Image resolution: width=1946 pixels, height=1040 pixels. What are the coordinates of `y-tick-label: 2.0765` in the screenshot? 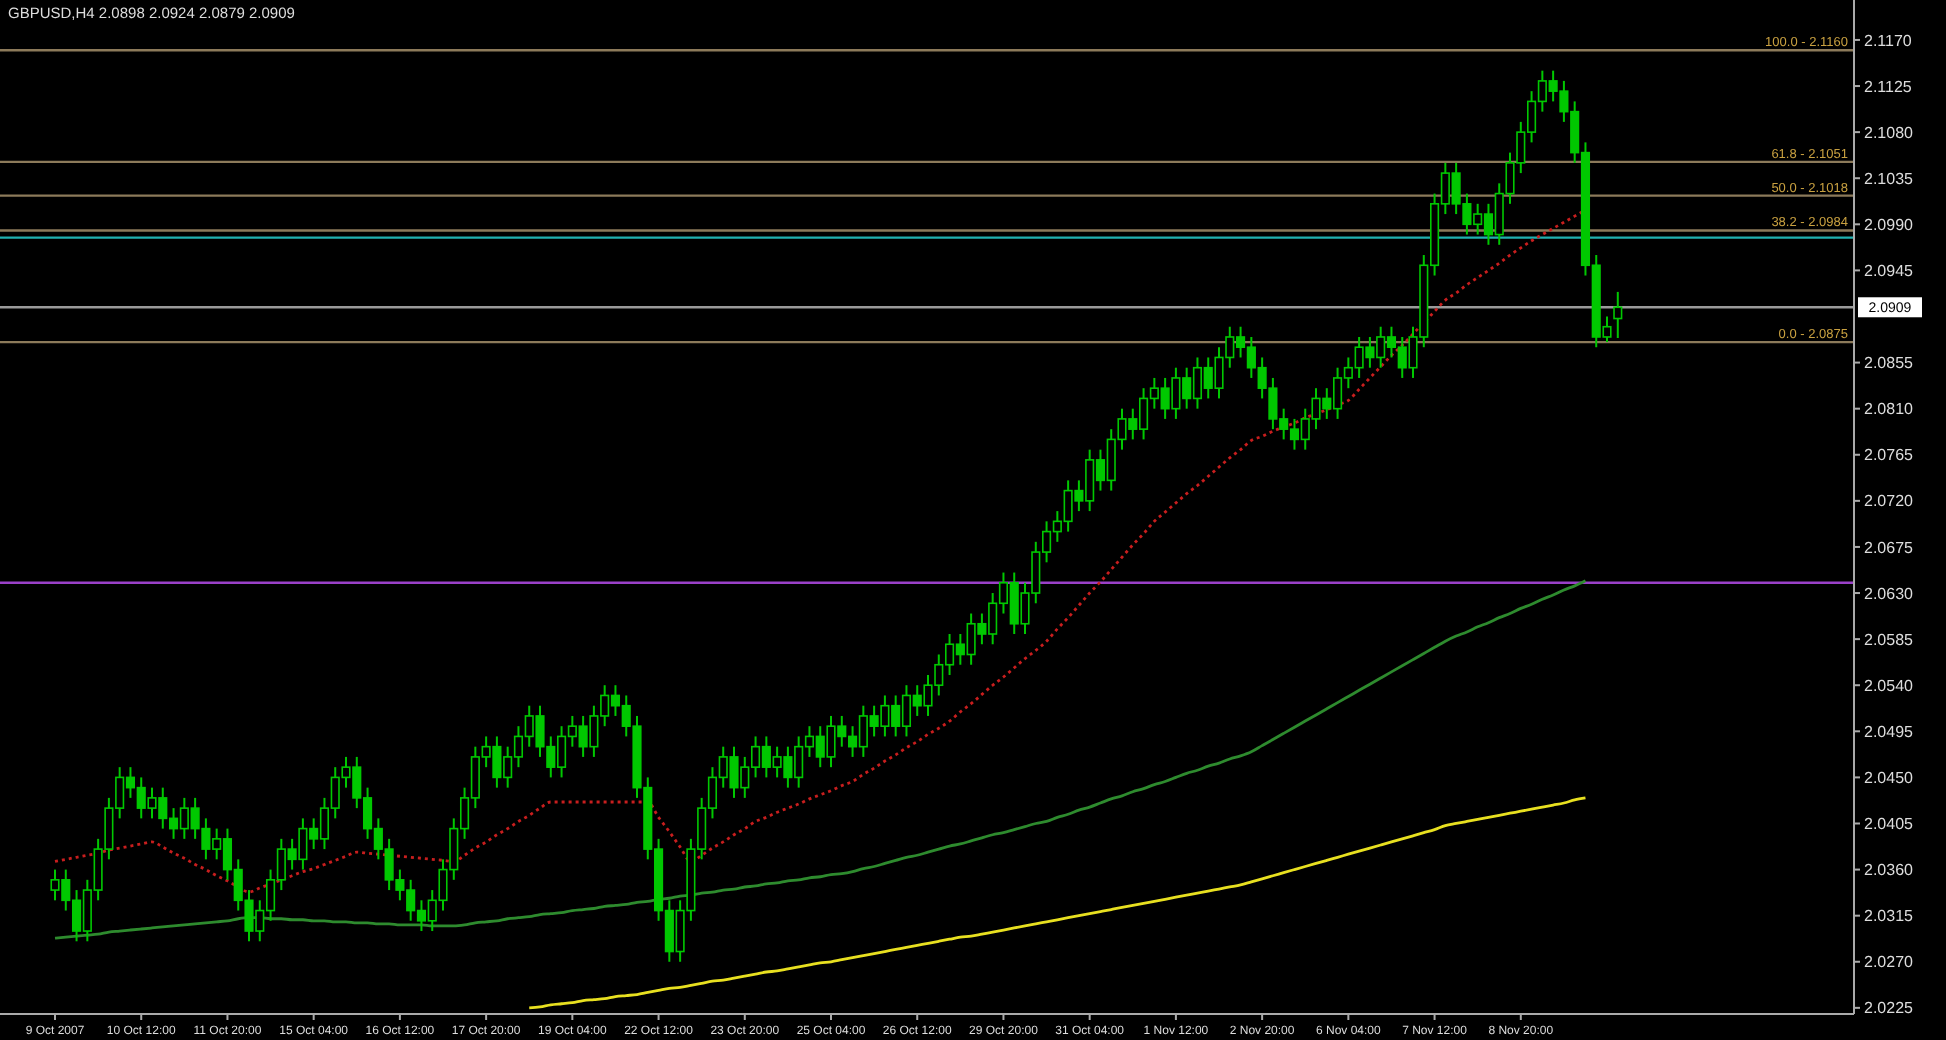 It's located at (1889, 455).